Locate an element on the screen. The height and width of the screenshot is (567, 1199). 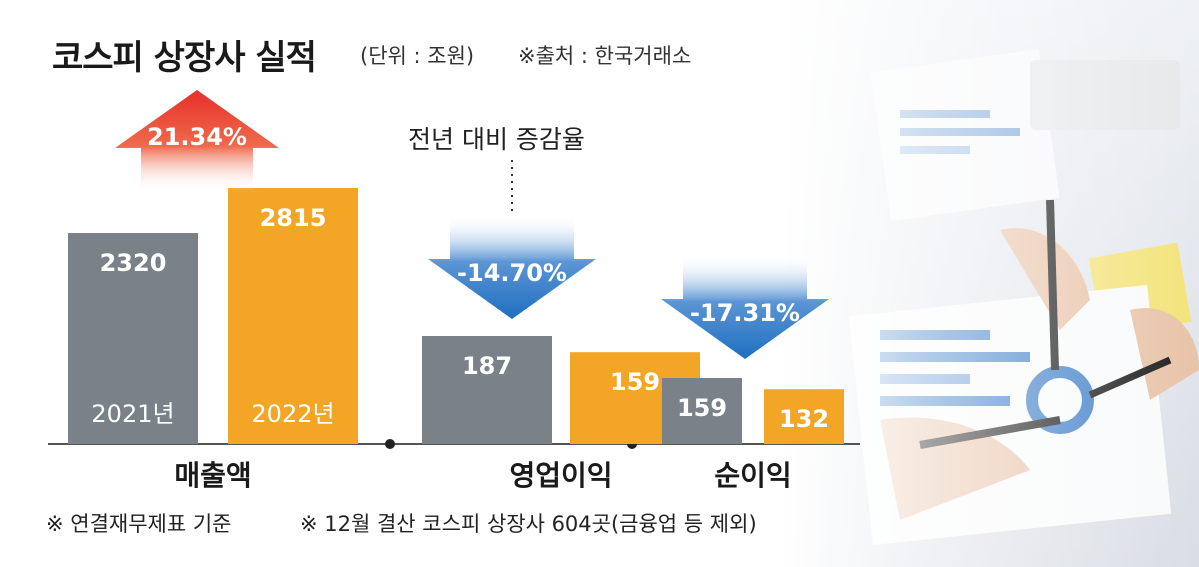
bar-value-2022: 159 is located at coordinates (635, 382).